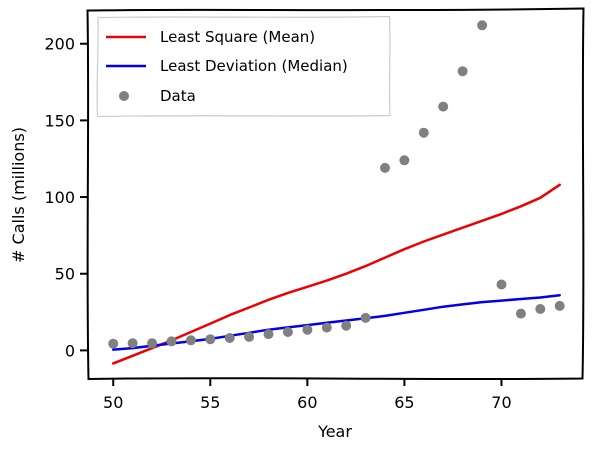 The image size is (593, 451). I want to click on legend-marker-data, so click(124, 96).